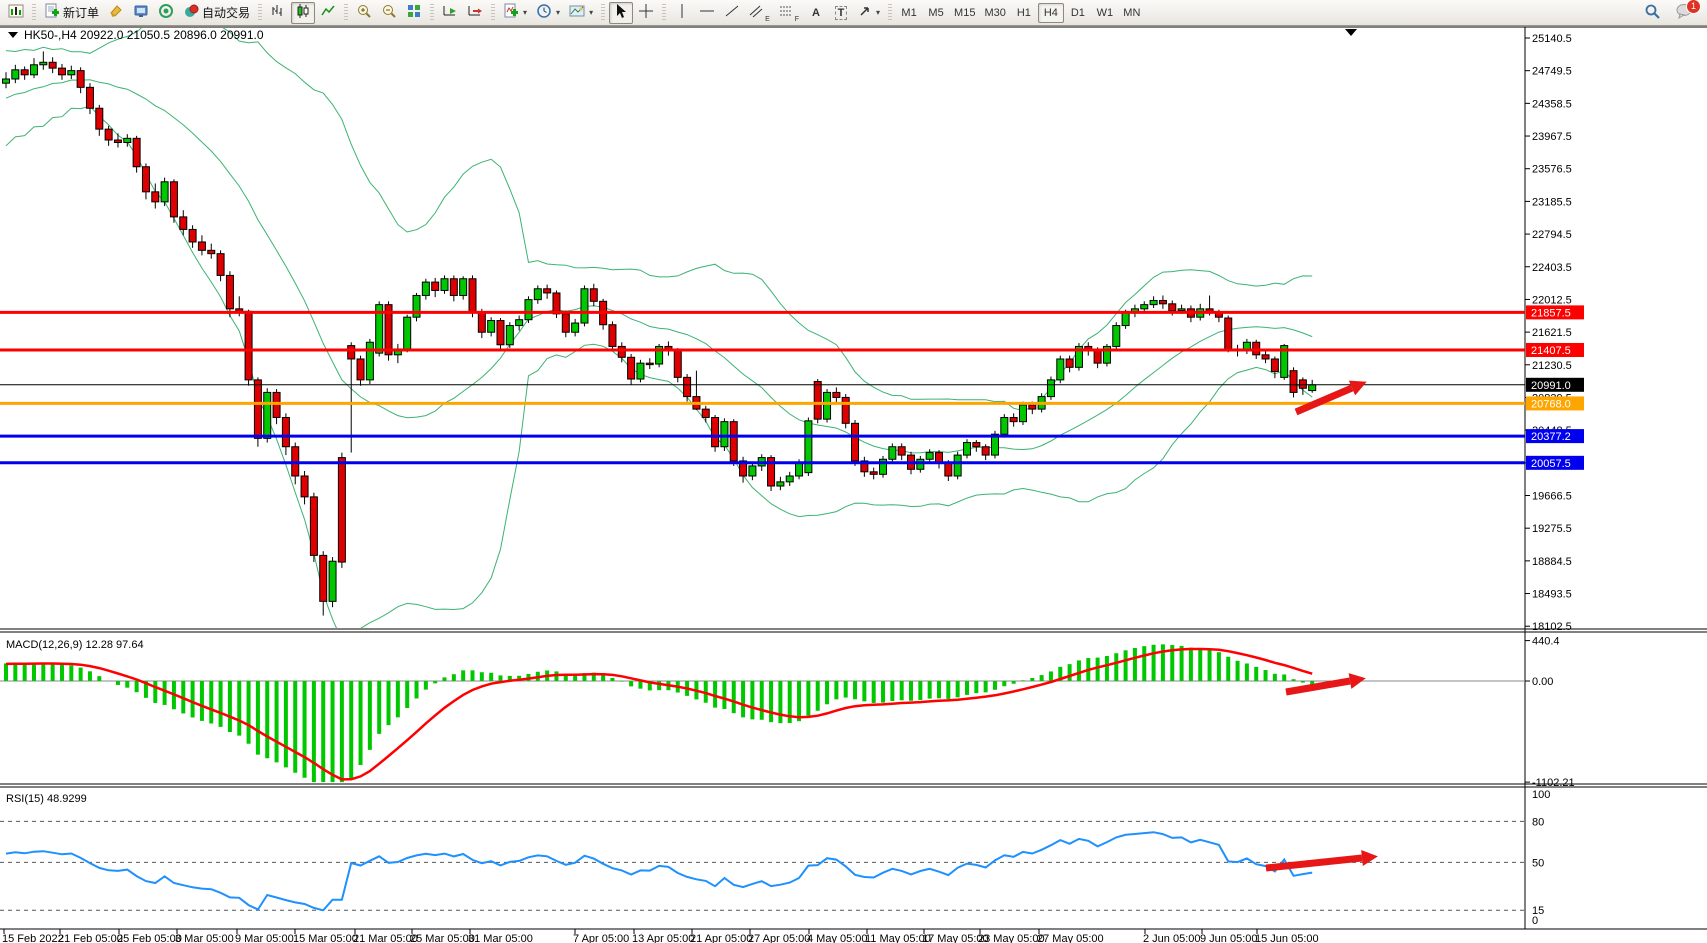 The width and height of the screenshot is (1707, 943). Describe the element at coordinates (144, 35) in the screenshot. I see `chart-title: HK50-,H4 20922.0 21050.5 20896.0 20991.0` at that location.